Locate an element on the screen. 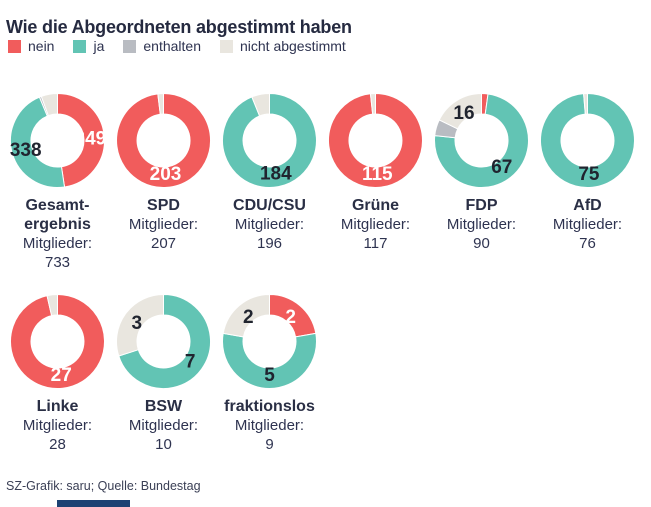 This screenshot has height=507, width=651. donut-chart-afd: 75 is located at coordinates (587, 140).